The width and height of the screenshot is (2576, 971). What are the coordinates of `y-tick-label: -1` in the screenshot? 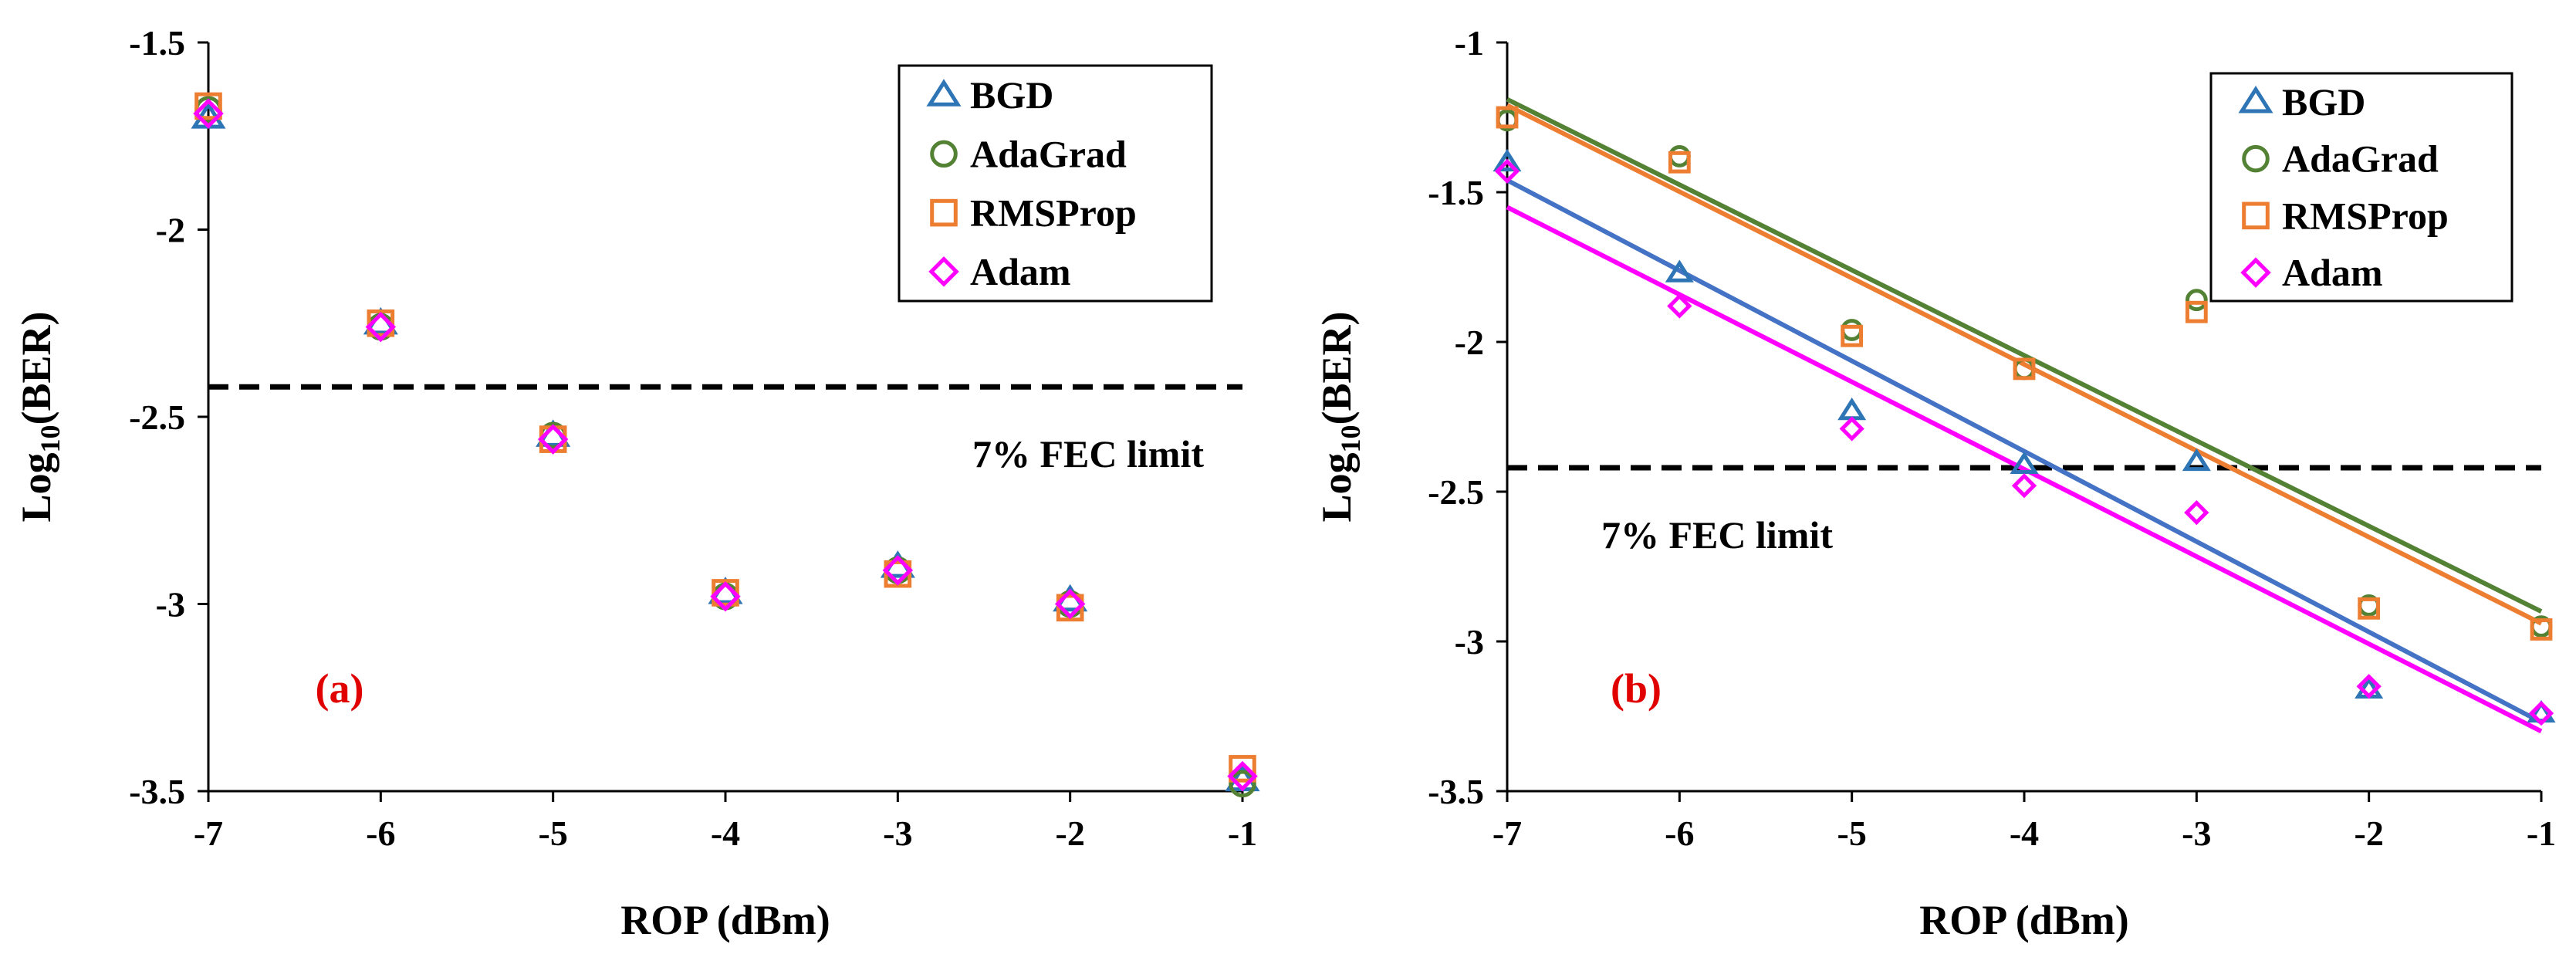 It's located at (1469, 43).